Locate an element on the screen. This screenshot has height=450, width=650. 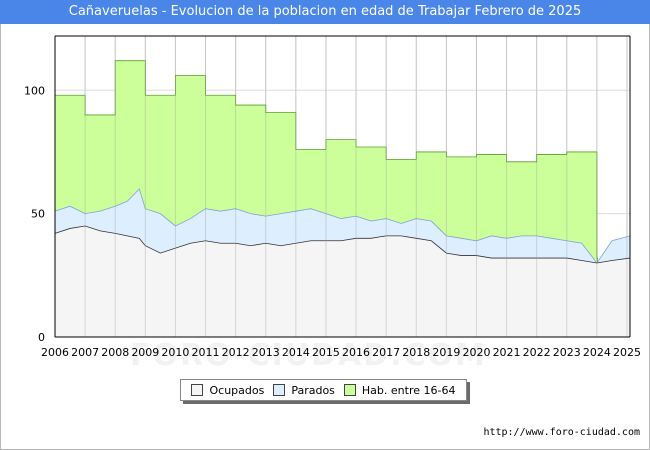
legend-item-ocupados: Ocupados is located at coordinates (227, 390).